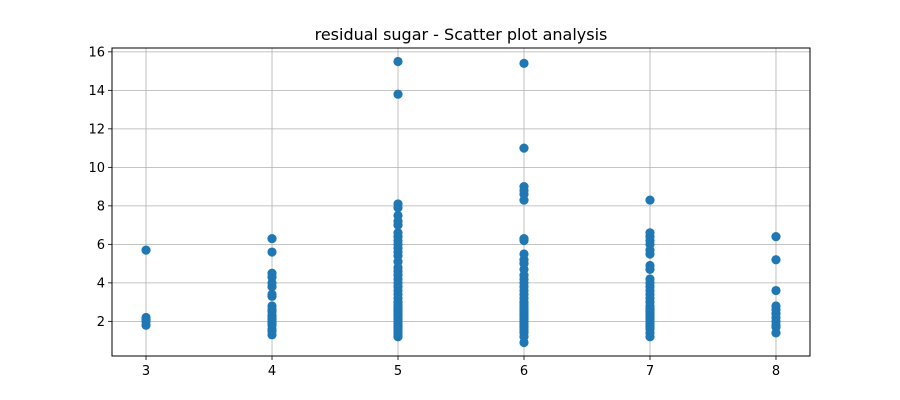 The width and height of the screenshot is (900, 400). What do you see at coordinates (101, 322) in the screenshot?
I see `y-tick-label: 2` at bounding box center [101, 322].